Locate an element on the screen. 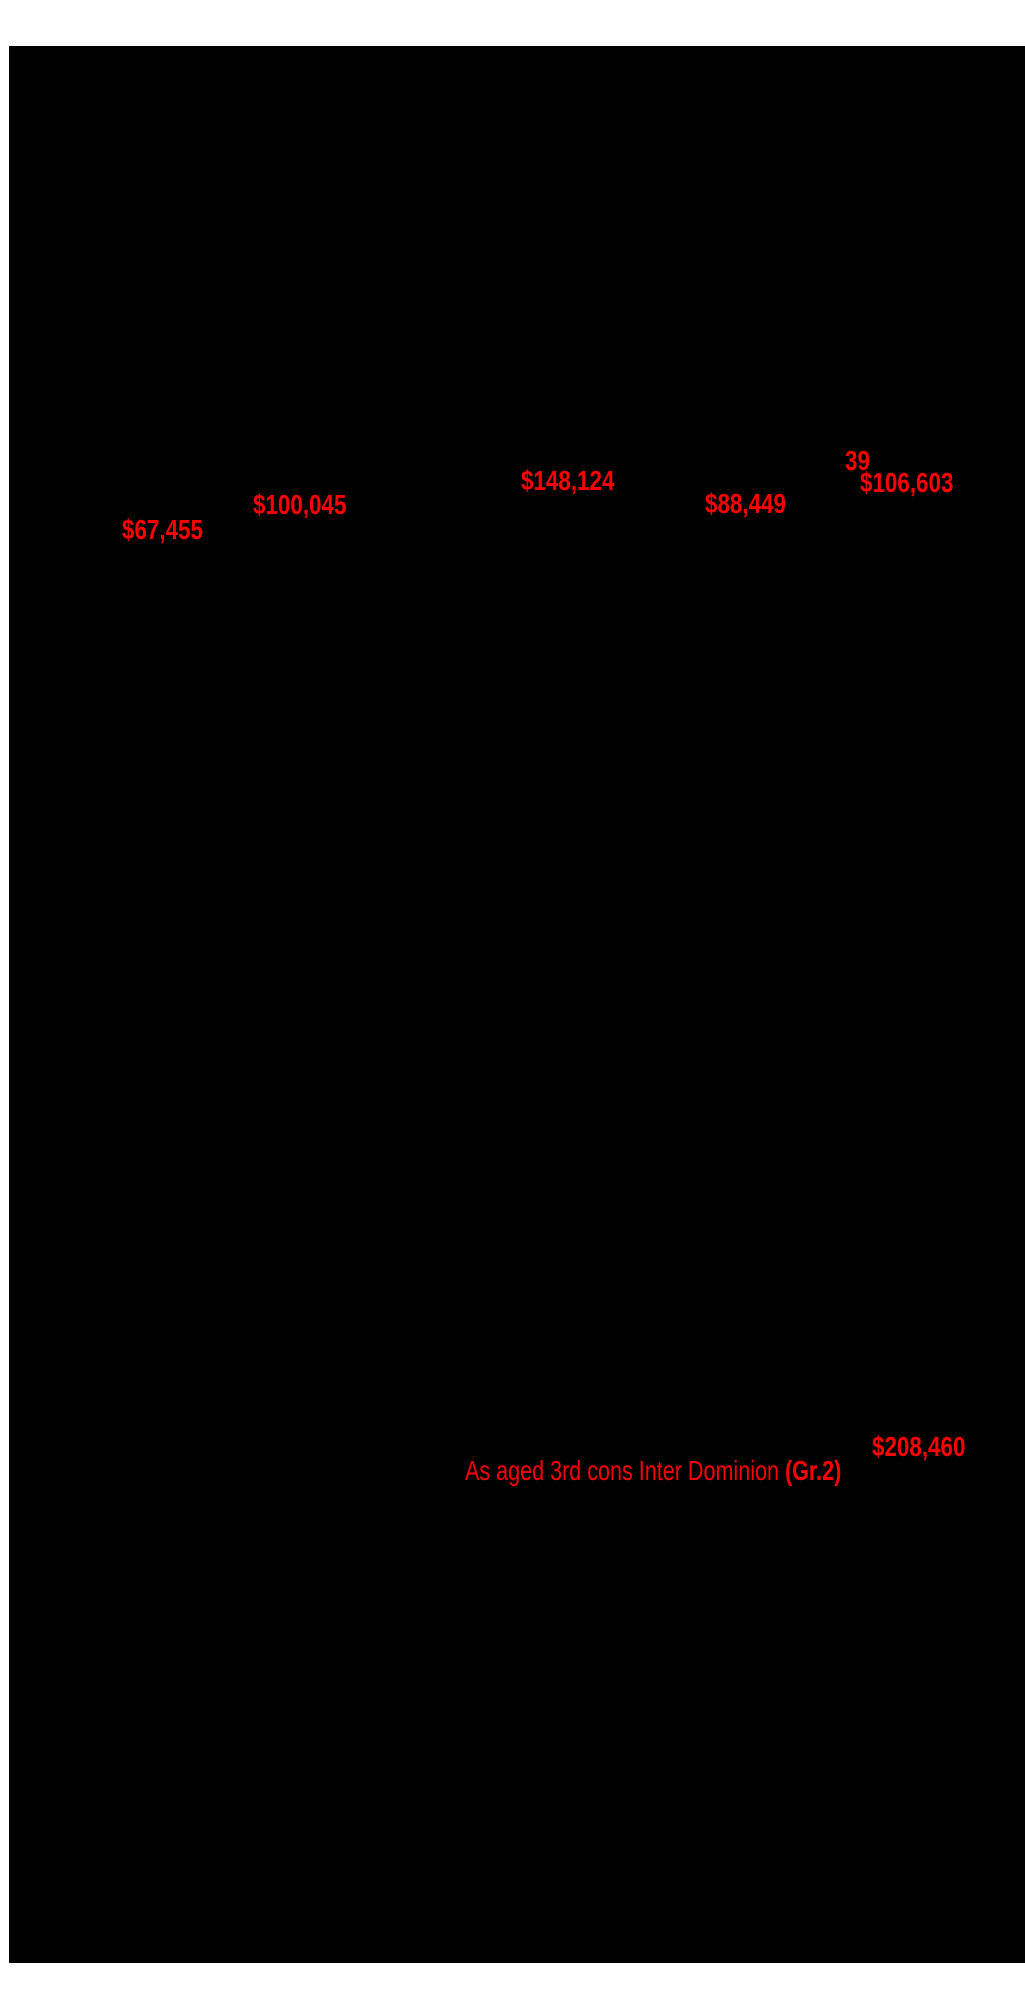 The width and height of the screenshot is (1025, 1994). race-note-grade: (Gr.2) is located at coordinates (813, 1470).